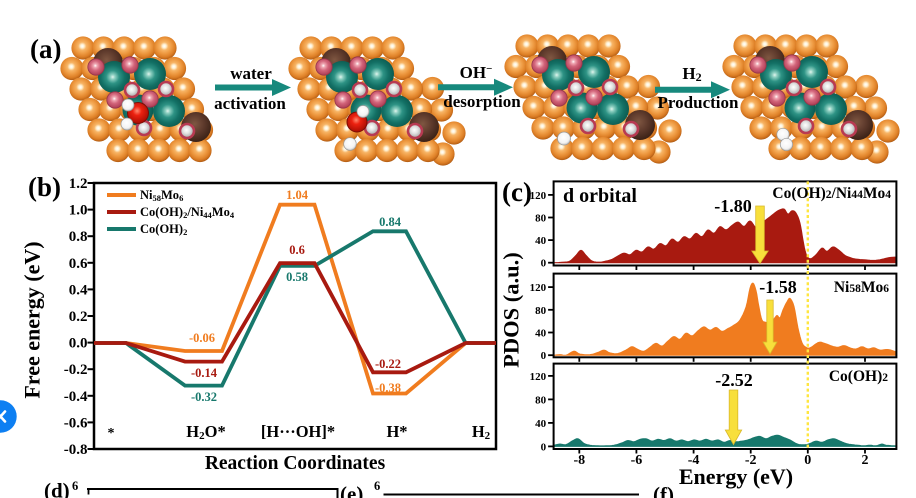 Image resolution: width=916 pixels, height=498 pixels. I want to click on svg-text: Reaction Coordinates, so click(295, 463).